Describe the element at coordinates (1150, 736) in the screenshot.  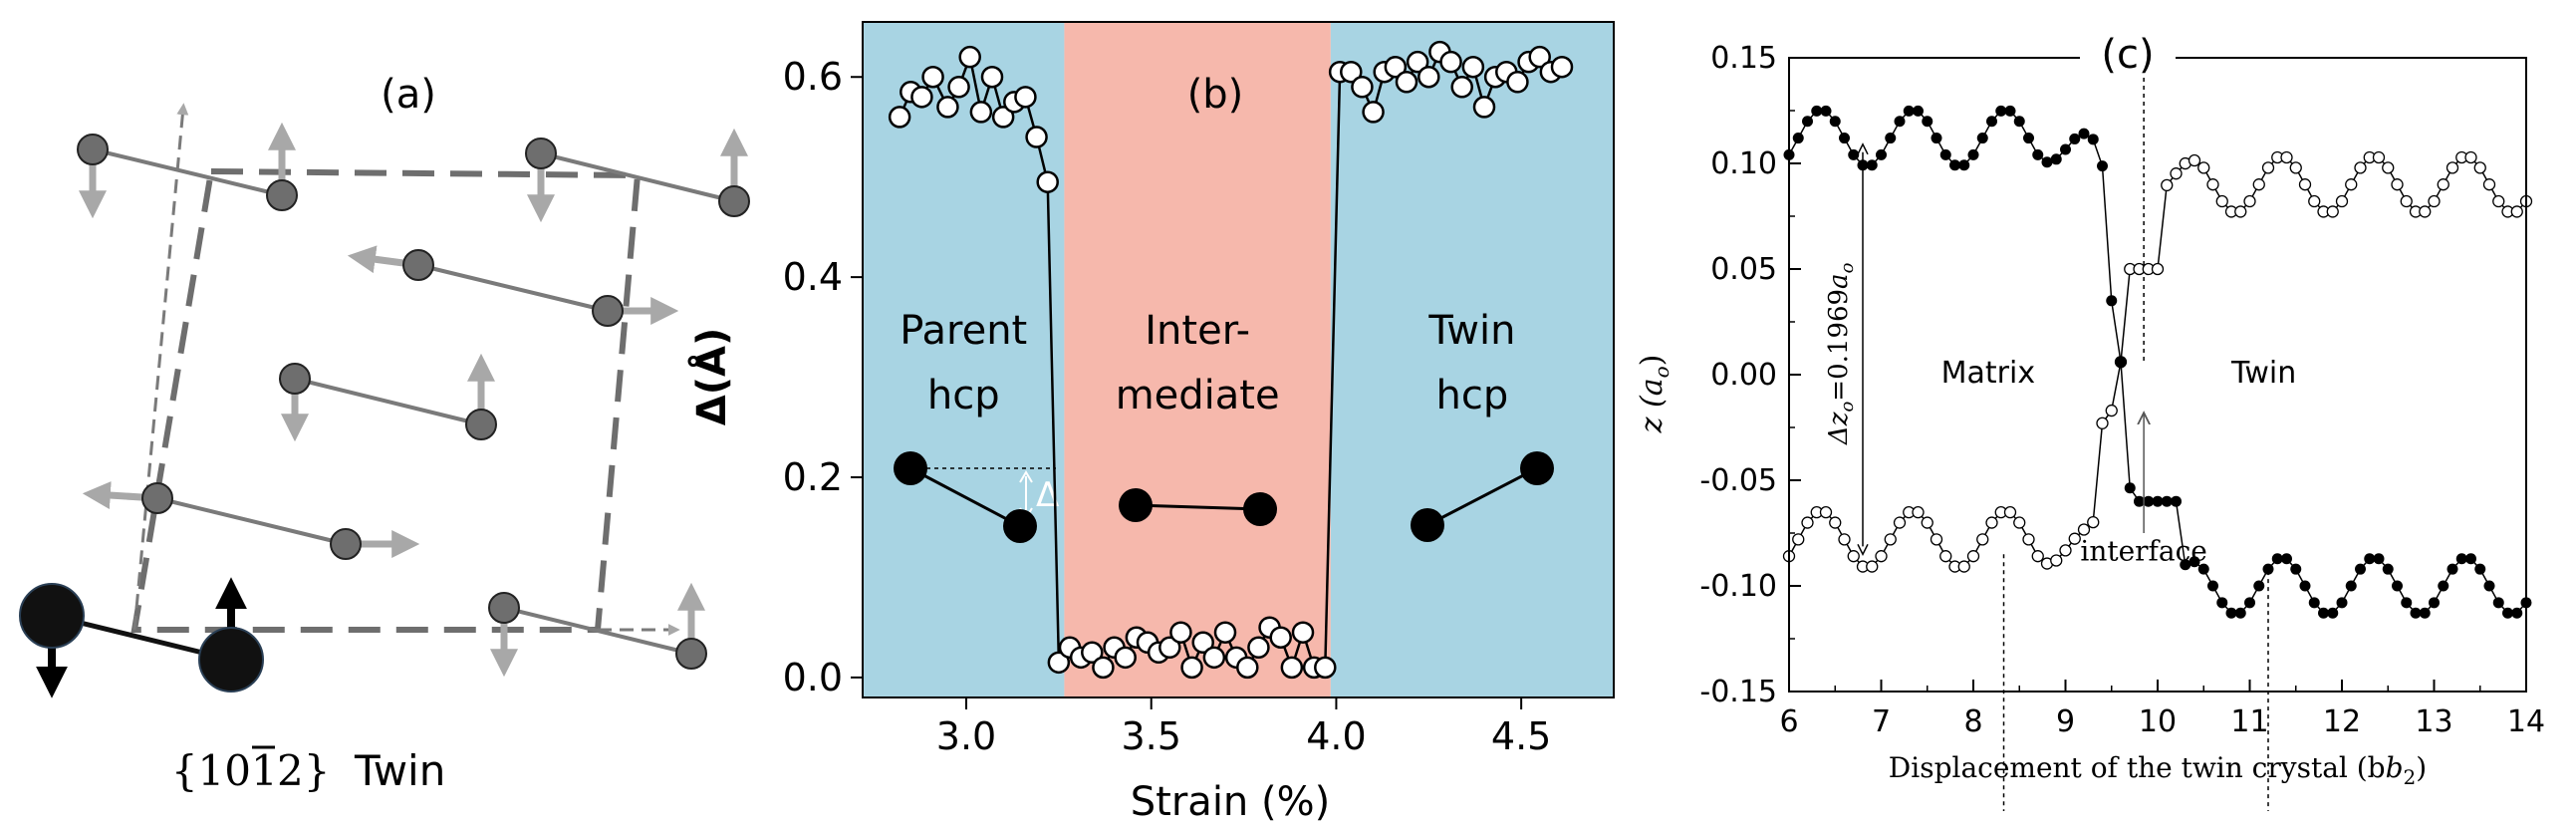
I see `x-tick-label: 3.5` at that location.